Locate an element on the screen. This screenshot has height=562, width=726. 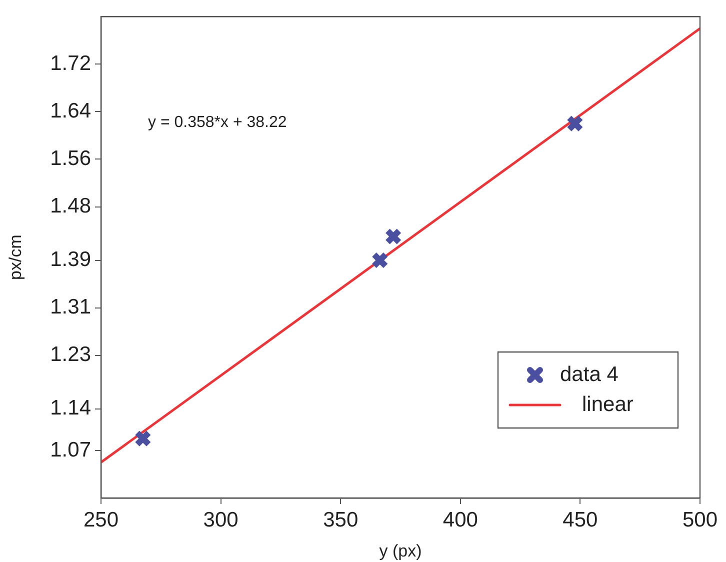
x-tick-label: 450 is located at coordinates (580, 520).